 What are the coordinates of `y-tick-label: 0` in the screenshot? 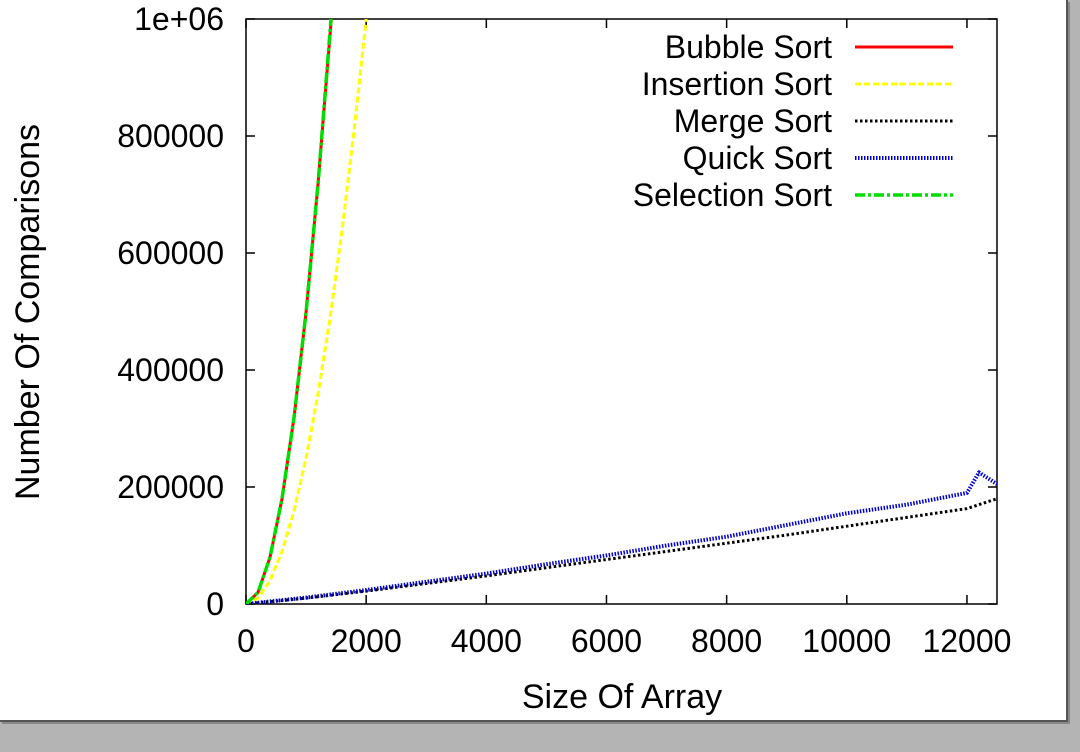 It's located at (215, 604).